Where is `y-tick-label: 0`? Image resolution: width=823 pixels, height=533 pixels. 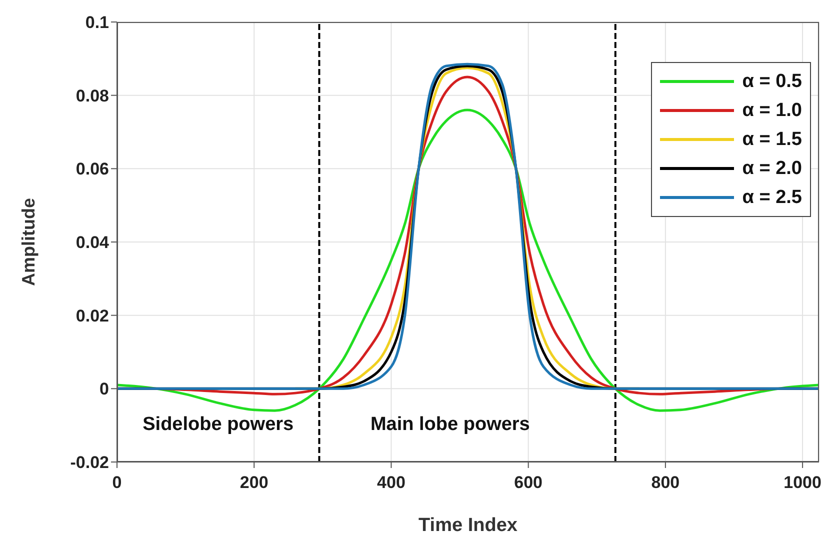 y-tick-label: 0 is located at coordinates (104, 389).